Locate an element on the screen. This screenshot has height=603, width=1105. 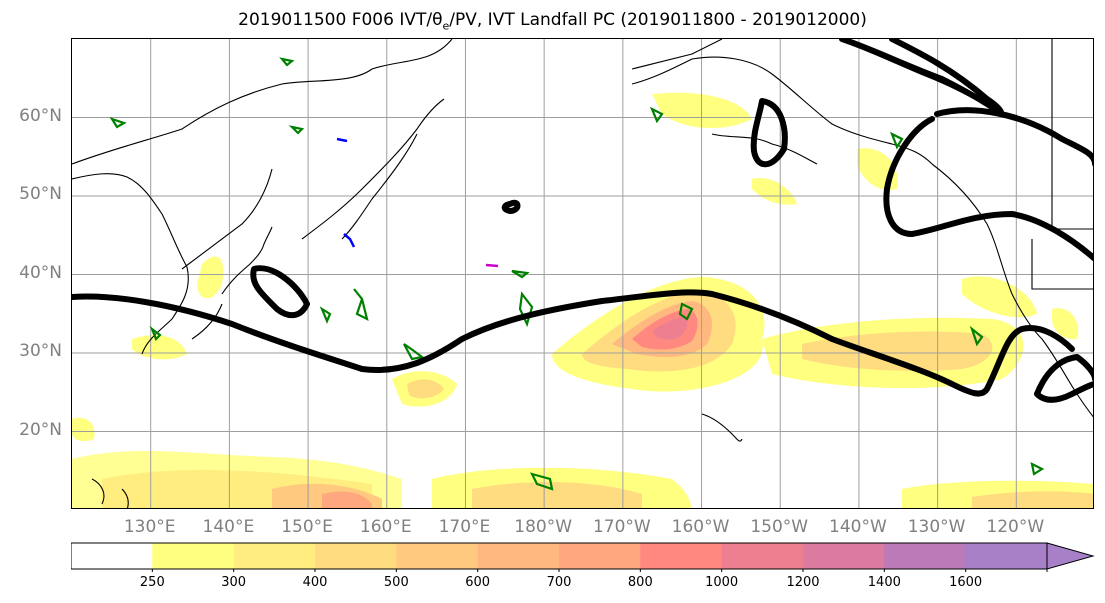
colorbar-tick: 400 is located at coordinates (315, 582).